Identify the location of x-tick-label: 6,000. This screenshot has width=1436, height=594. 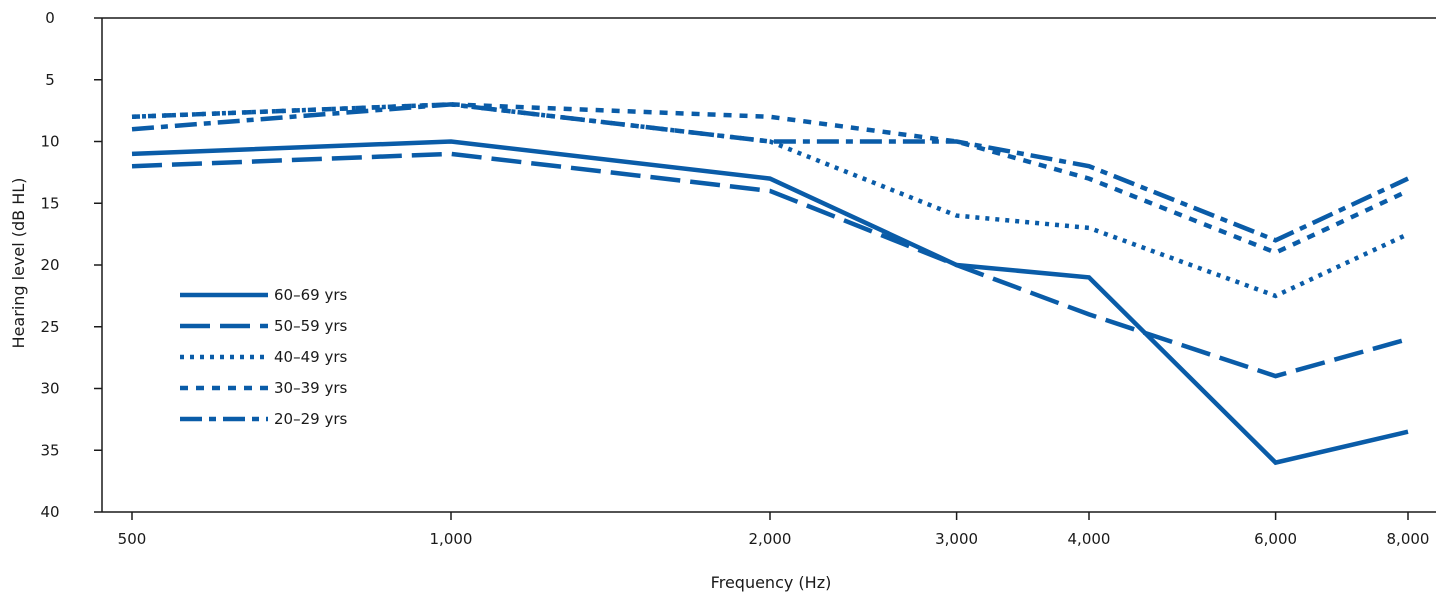
(1275, 539).